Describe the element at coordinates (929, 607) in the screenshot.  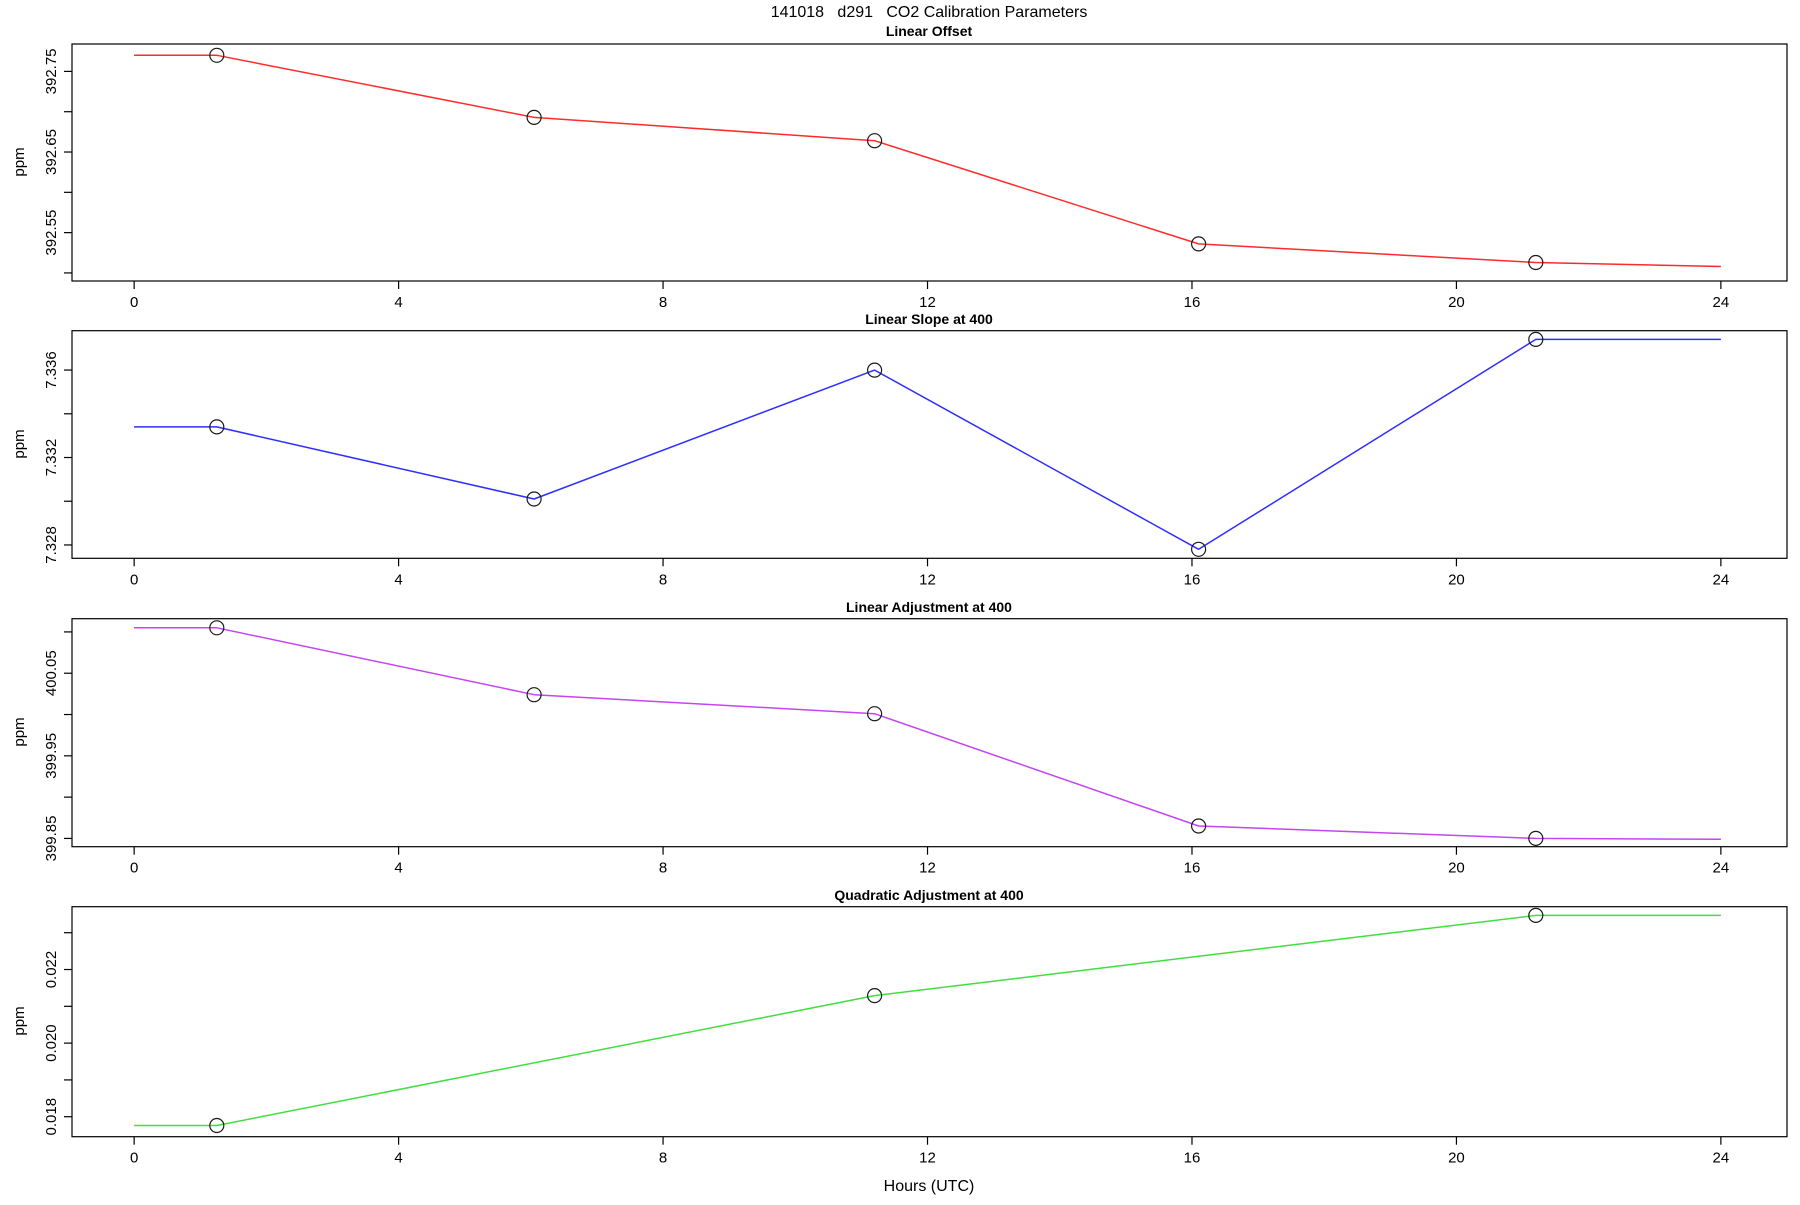
I see `panel-title-linear-adjustment: Linear Adjustment at 400` at that location.